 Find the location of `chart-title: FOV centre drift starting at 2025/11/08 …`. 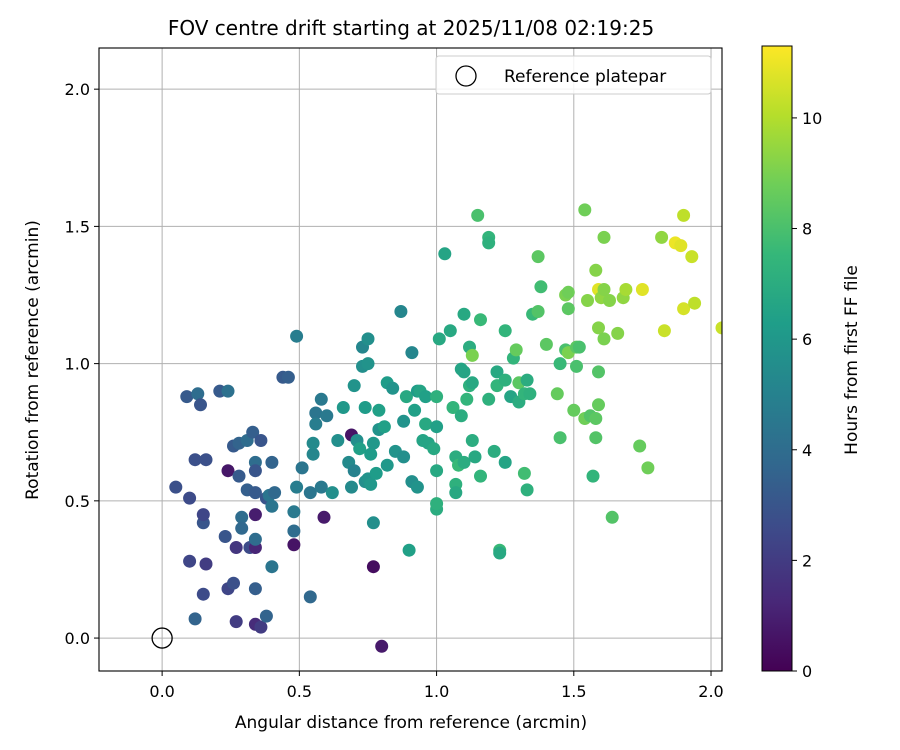

chart-title: FOV centre drift starting at 2025/11/08 … is located at coordinates (411, 28).